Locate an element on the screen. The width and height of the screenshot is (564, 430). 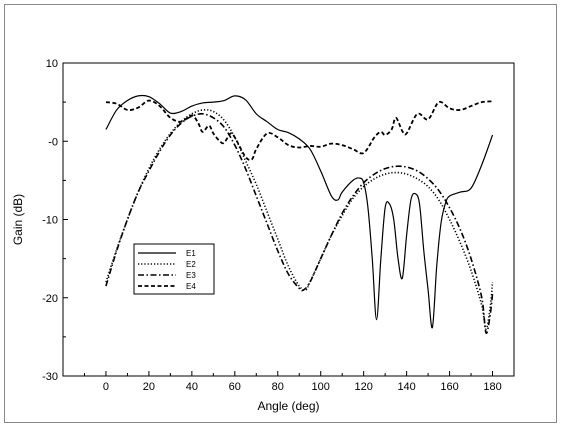
y-tick-label: -20 is located at coordinates (50, 299).